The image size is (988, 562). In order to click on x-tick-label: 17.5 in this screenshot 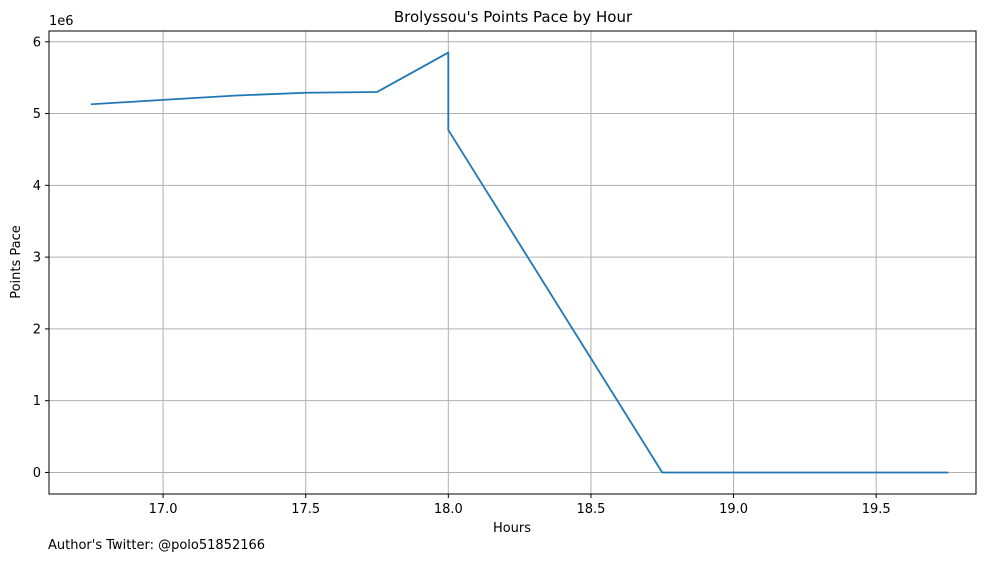, I will do `click(305, 509)`.